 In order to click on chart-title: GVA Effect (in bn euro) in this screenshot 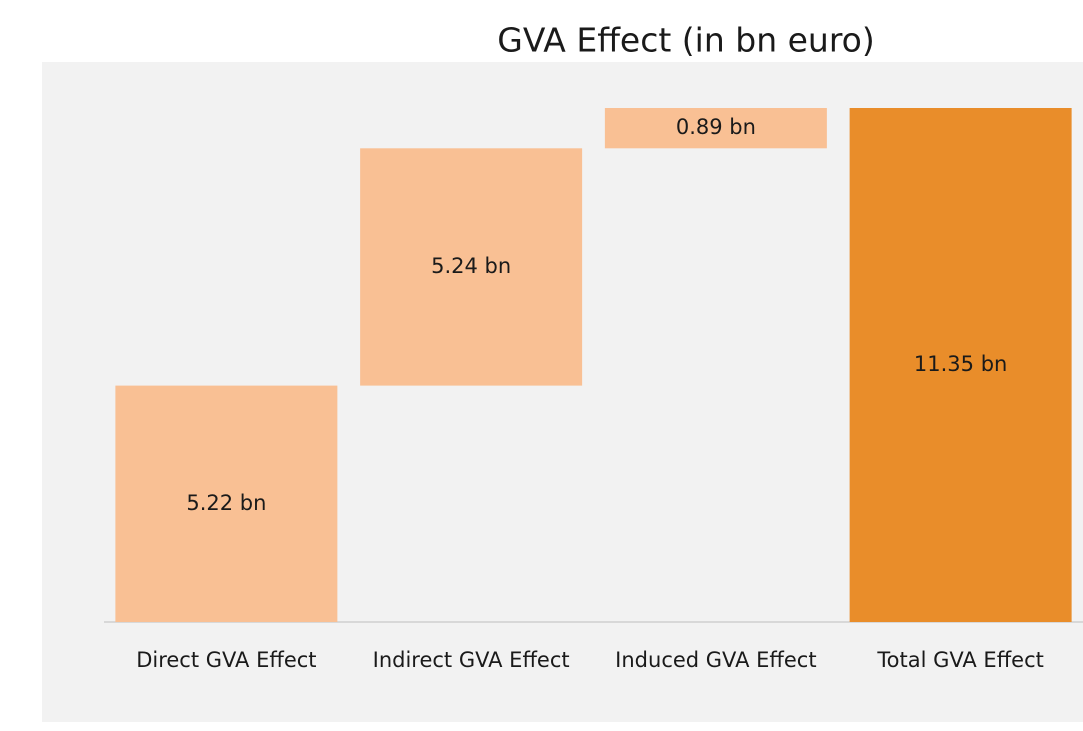, I will do `click(686, 40)`.